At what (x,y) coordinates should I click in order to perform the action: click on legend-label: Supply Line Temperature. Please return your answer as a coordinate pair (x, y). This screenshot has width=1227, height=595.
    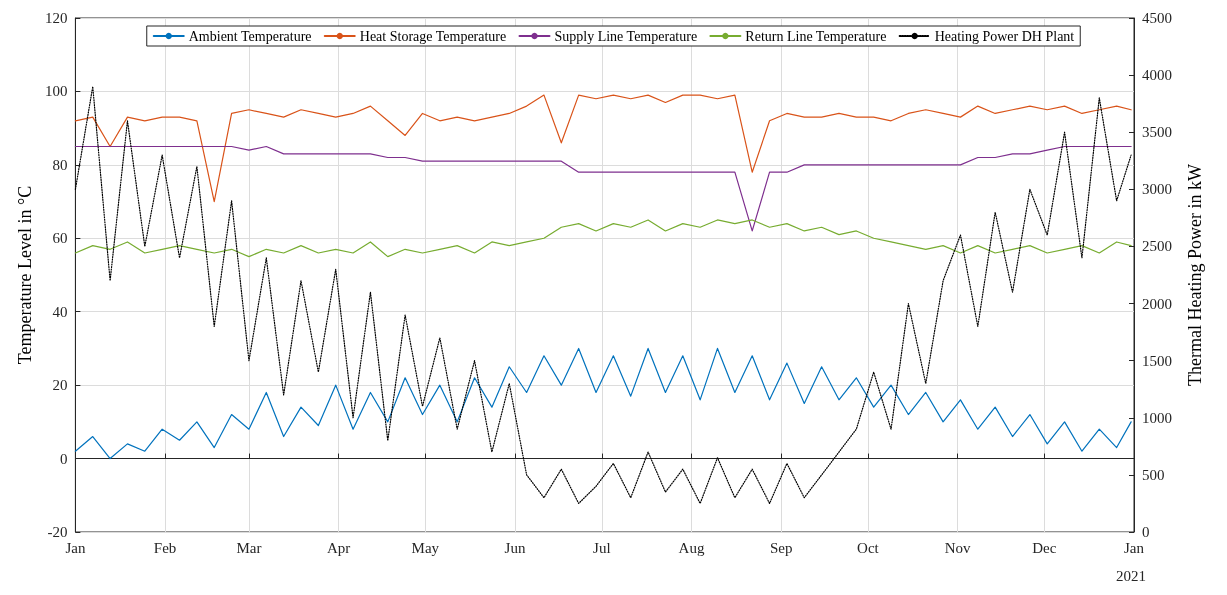
    Looking at the image, I should click on (626, 36).